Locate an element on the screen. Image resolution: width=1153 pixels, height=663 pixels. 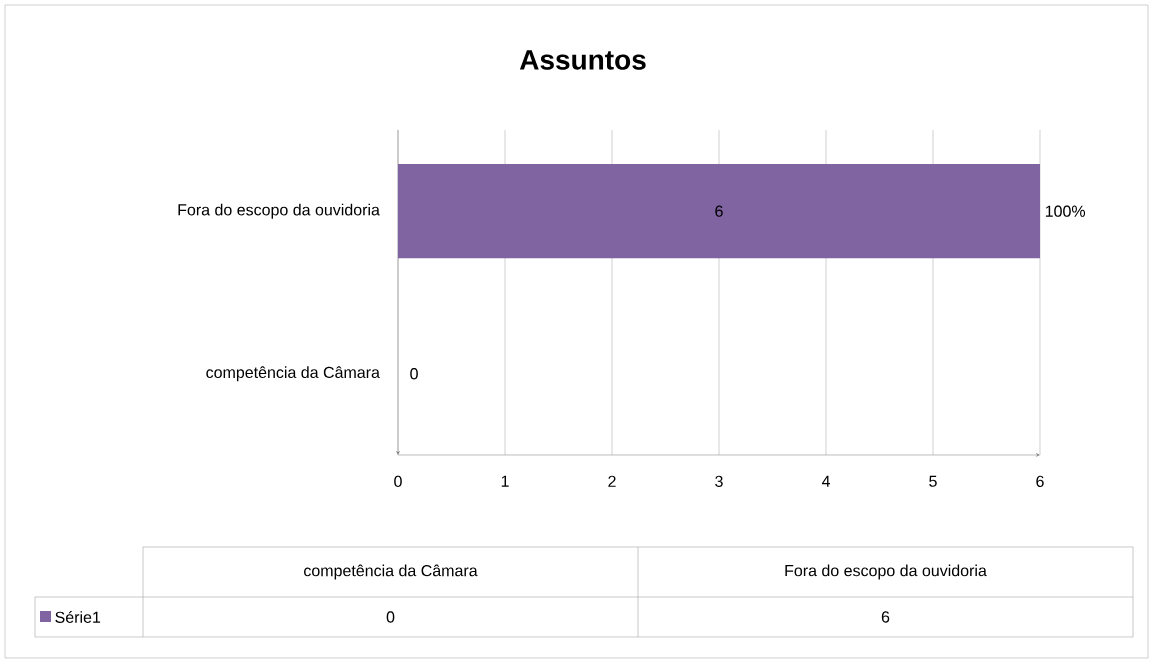
data-label: 6 is located at coordinates (719, 211).